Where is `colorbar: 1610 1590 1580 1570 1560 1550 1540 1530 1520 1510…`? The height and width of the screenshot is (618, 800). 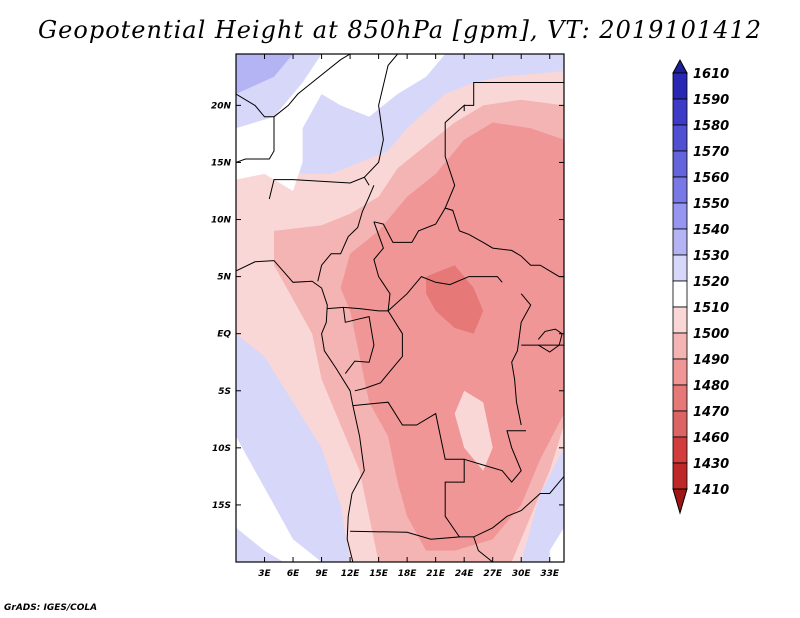 colorbar: 1610 1590 1580 1570 1560 1550 1540 1530 1520 1510… is located at coordinates (700, 286).